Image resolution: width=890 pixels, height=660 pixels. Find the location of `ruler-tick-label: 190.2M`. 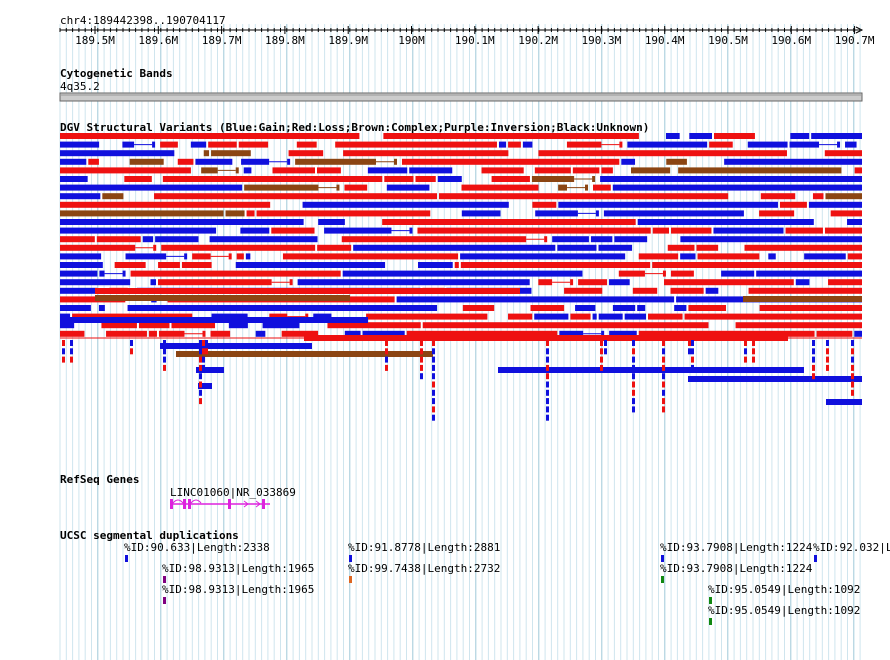

ruler-tick-label: 190.2M is located at coordinates (538, 40).